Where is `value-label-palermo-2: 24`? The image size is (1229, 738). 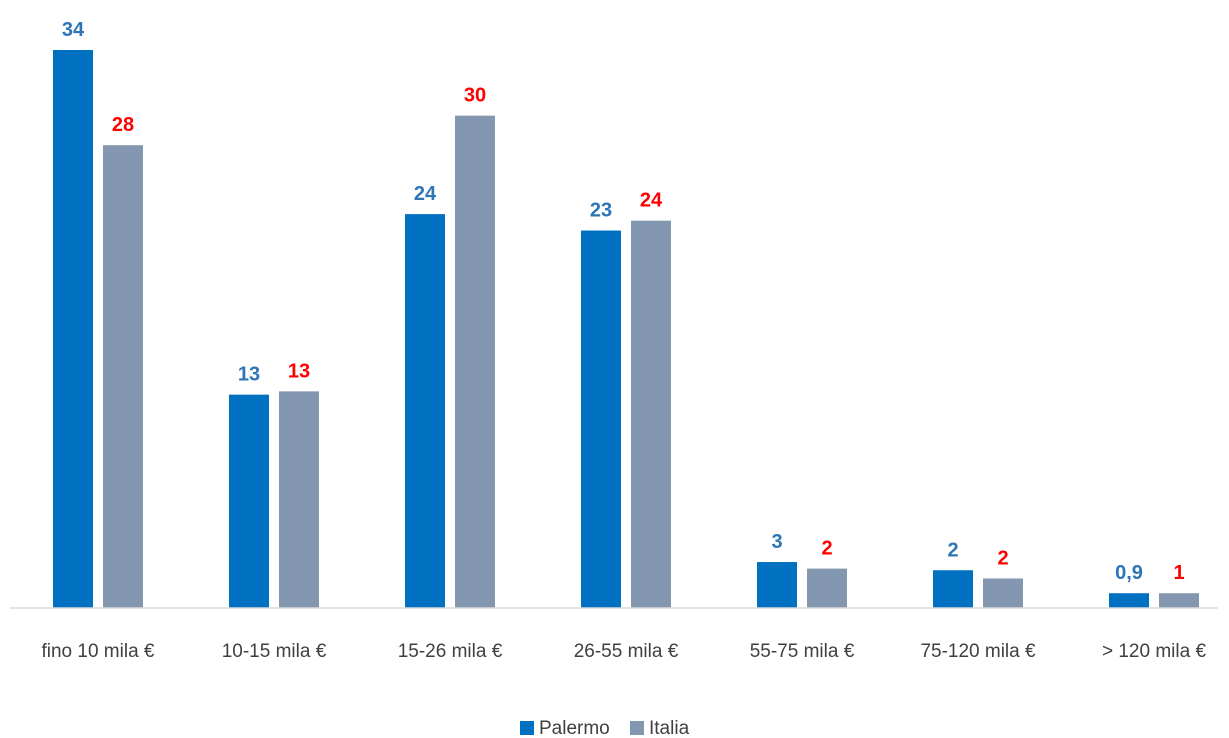 value-label-palermo-2: 24 is located at coordinates (425, 194).